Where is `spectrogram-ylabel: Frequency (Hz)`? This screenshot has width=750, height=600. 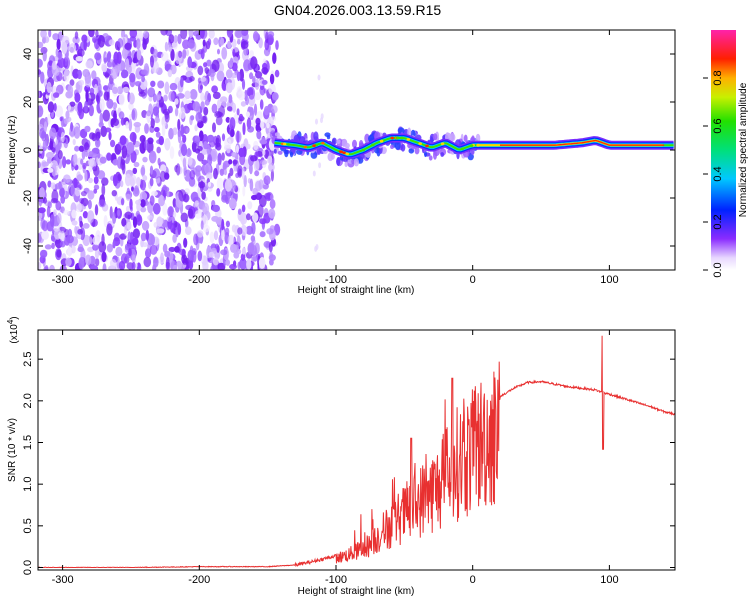 spectrogram-ylabel: Frequency (Hz) is located at coordinates (12, 150).